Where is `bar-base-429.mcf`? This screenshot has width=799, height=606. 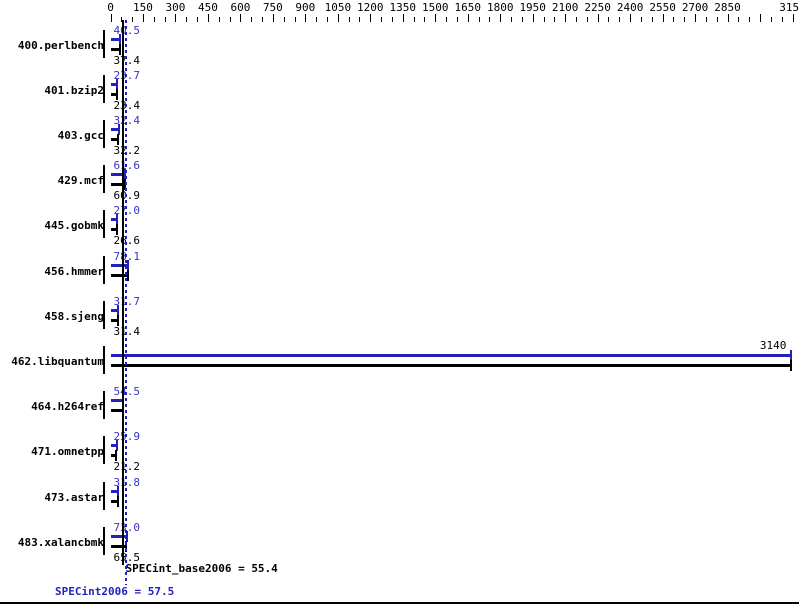
bar-base-429.mcf is located at coordinates (117, 185).